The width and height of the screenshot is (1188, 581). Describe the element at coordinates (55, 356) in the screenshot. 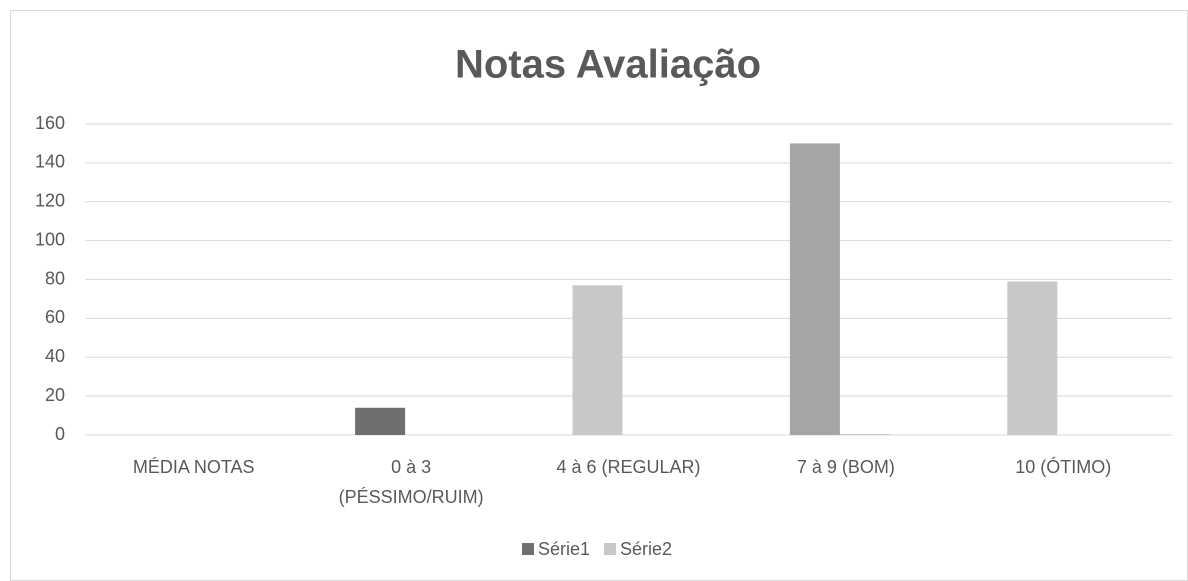

I see `y-tick-label: 40` at that location.